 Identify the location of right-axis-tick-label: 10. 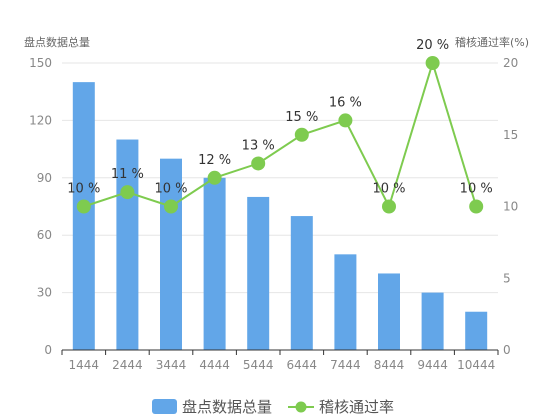
(510, 207).